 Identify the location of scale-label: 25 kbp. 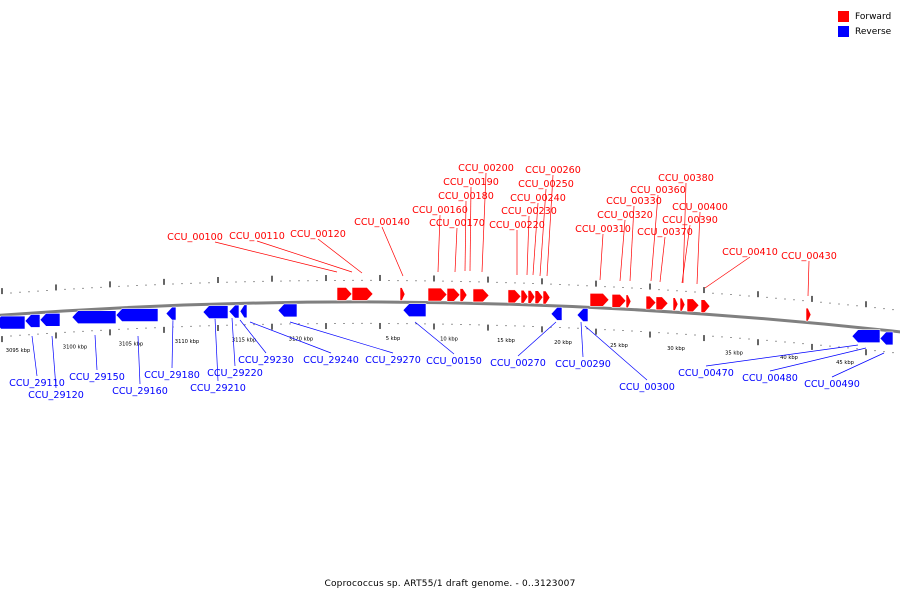
(619, 346).